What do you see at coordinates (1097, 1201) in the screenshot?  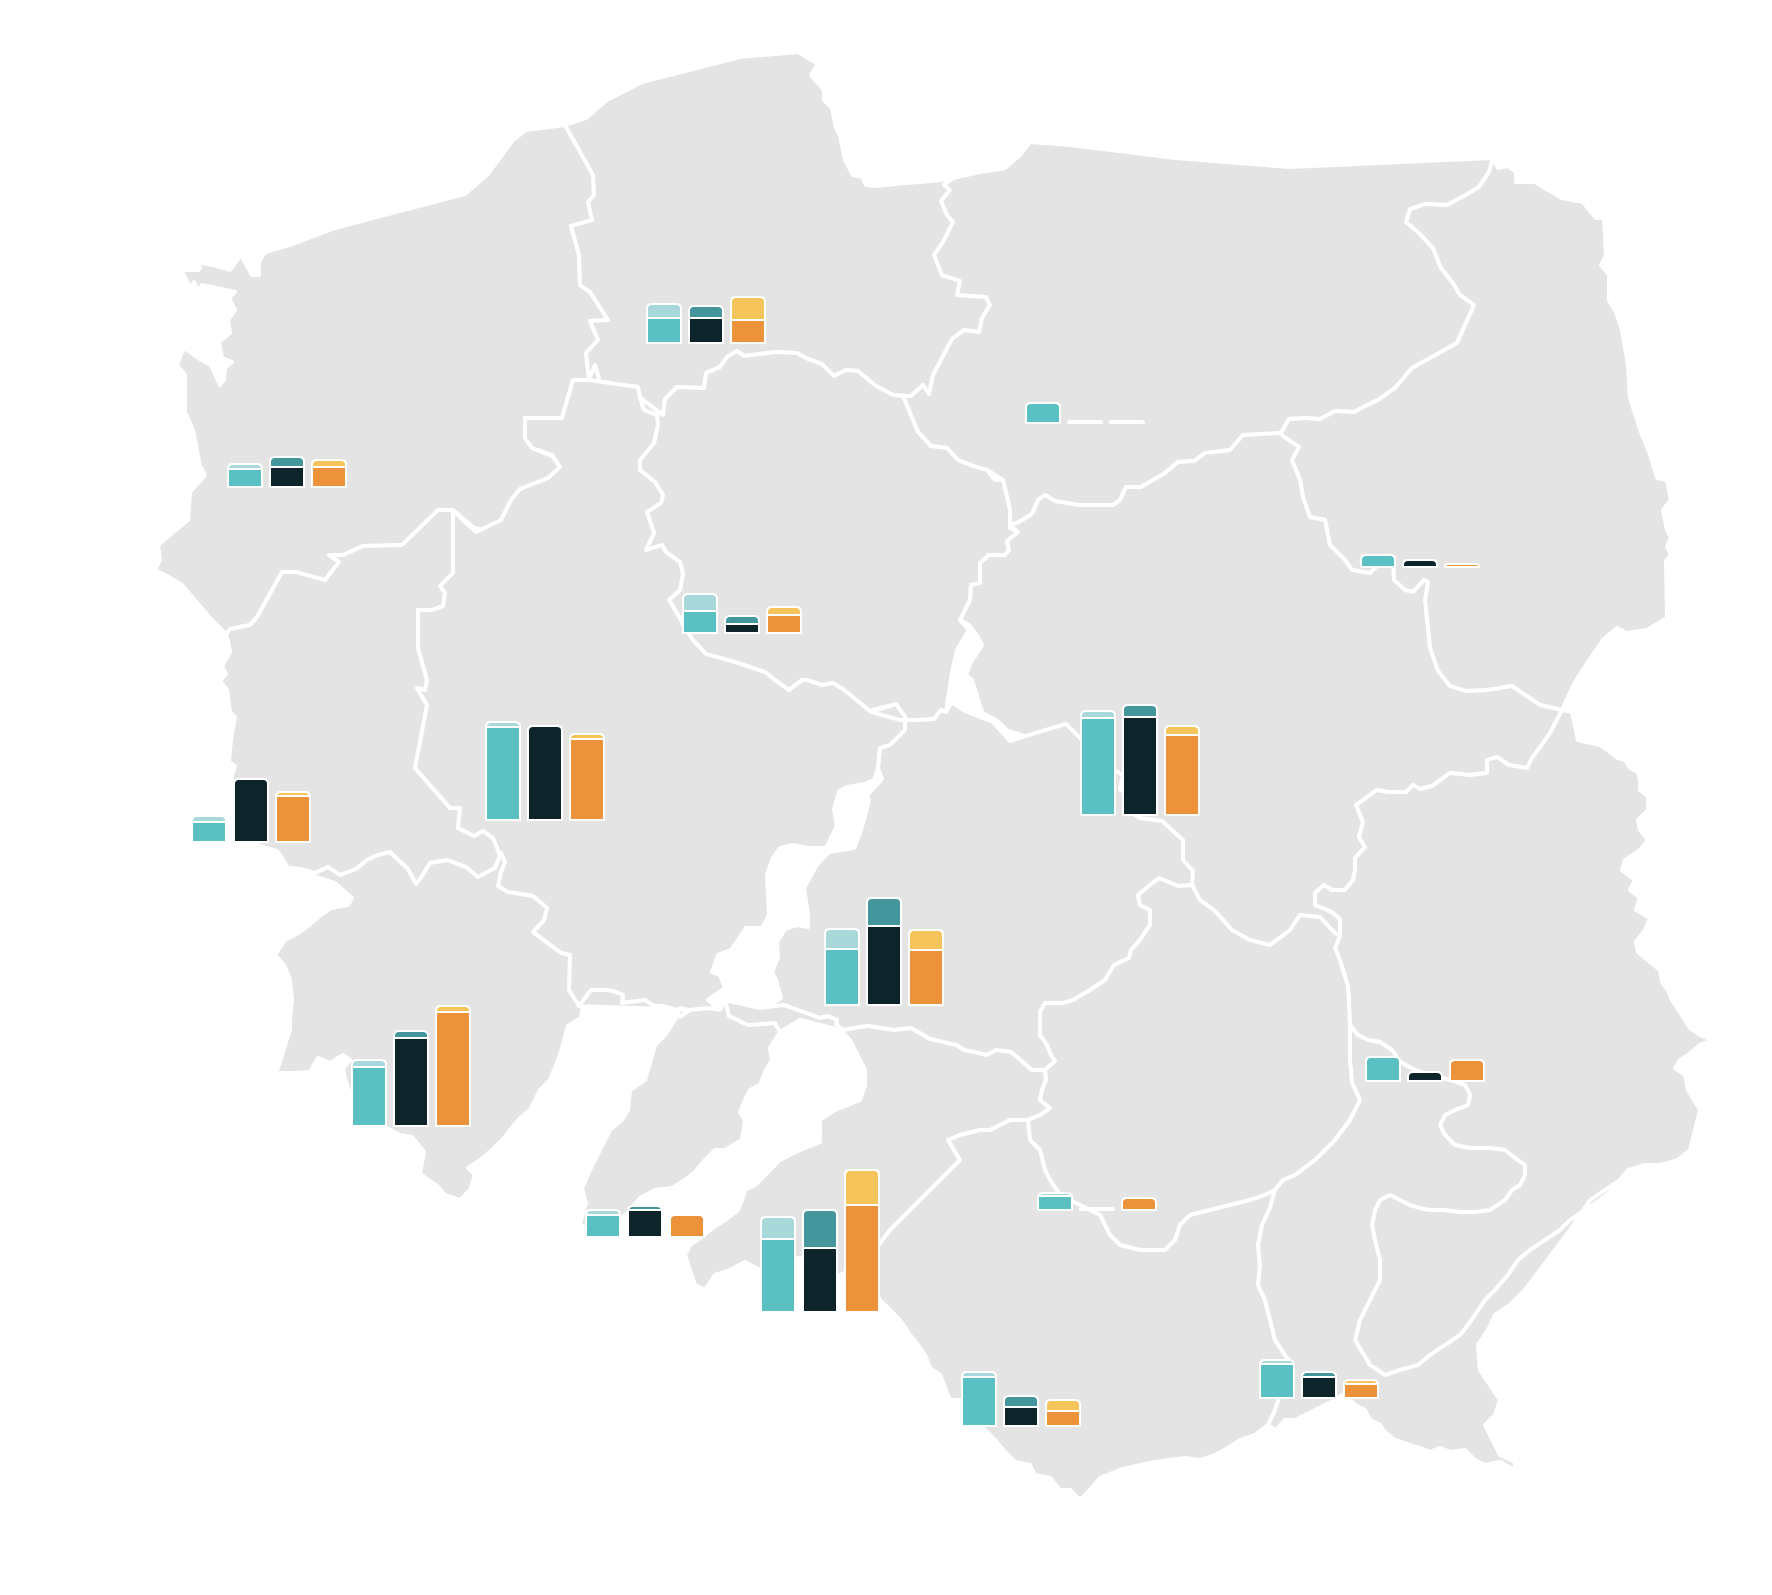 I see `bar-group-swietokrzyskie` at bounding box center [1097, 1201].